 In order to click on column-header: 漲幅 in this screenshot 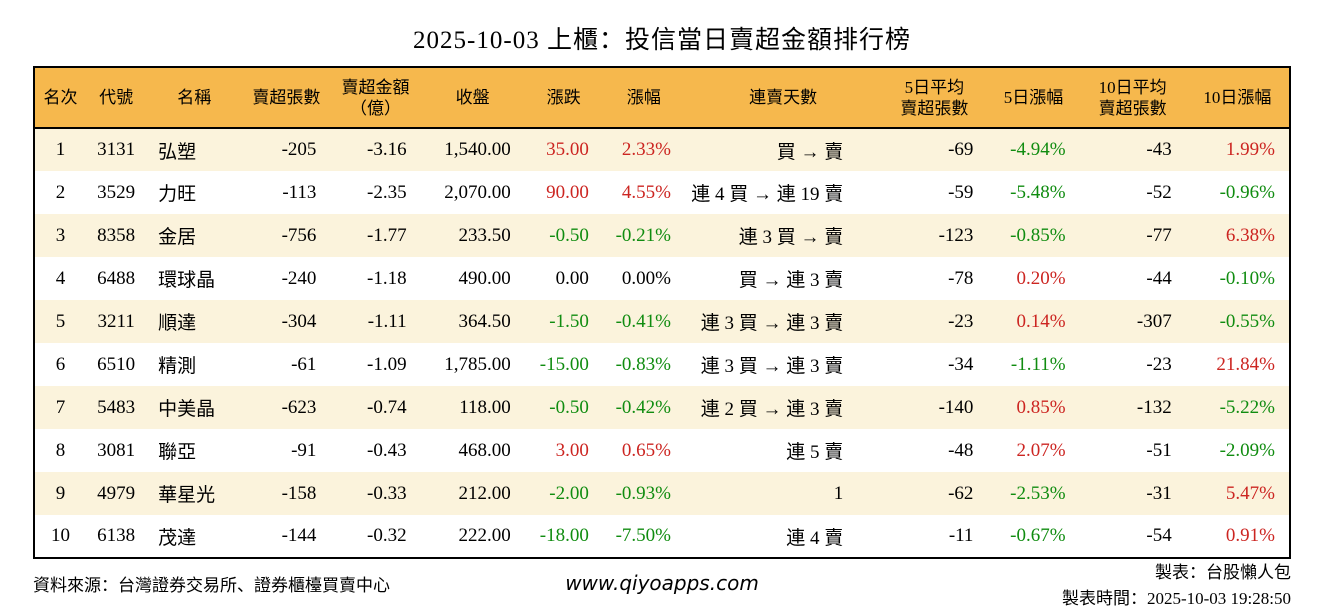, I will do `click(643, 98)`.